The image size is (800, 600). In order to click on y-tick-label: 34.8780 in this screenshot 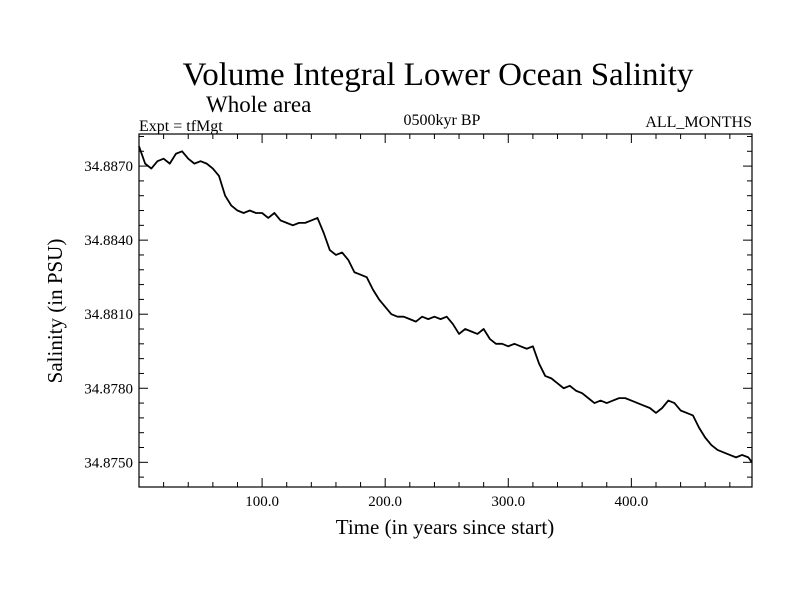, I will do `click(108, 389)`.